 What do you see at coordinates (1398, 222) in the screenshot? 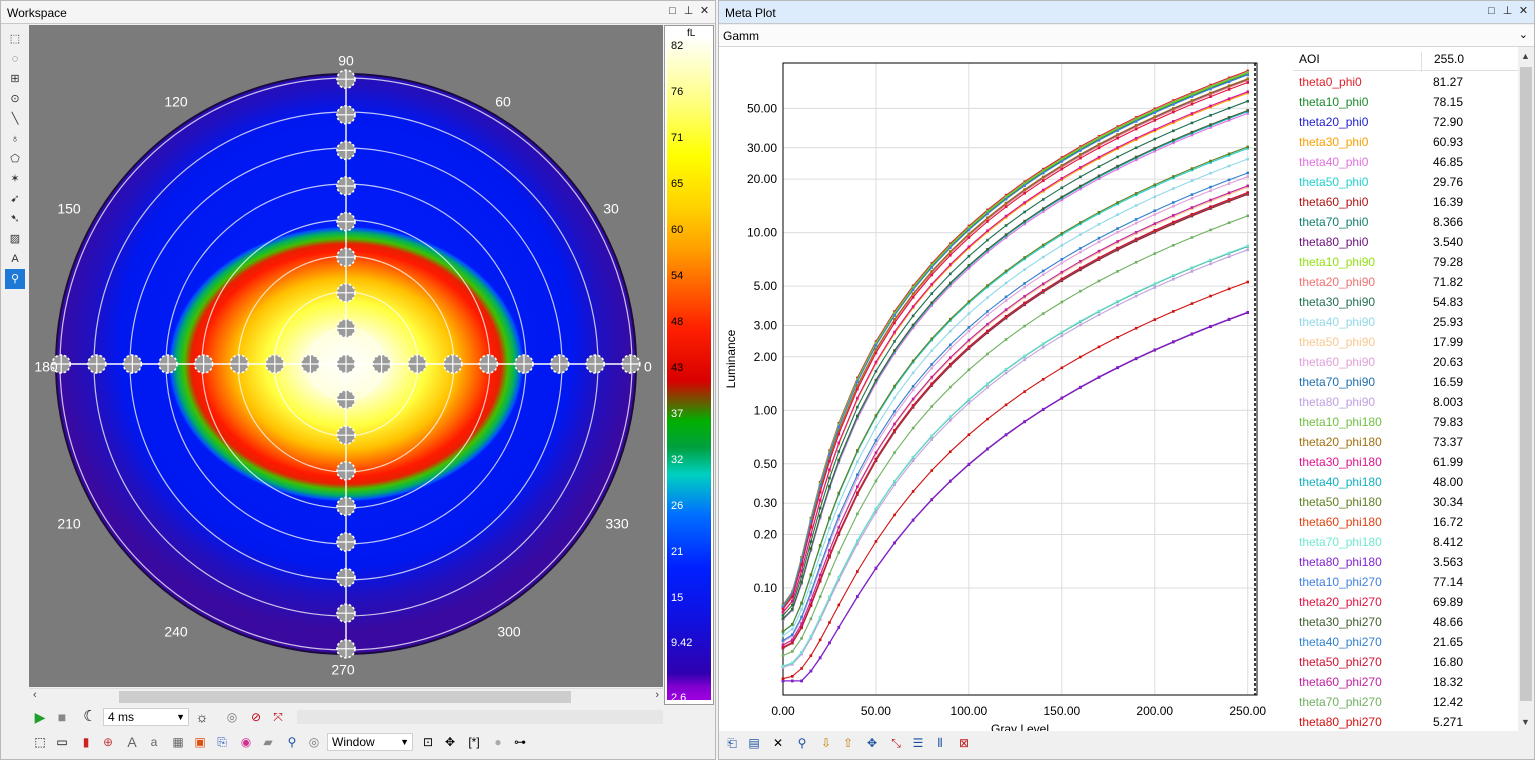
I see `legend-row: theta70_phi0 8.366` at bounding box center [1398, 222].